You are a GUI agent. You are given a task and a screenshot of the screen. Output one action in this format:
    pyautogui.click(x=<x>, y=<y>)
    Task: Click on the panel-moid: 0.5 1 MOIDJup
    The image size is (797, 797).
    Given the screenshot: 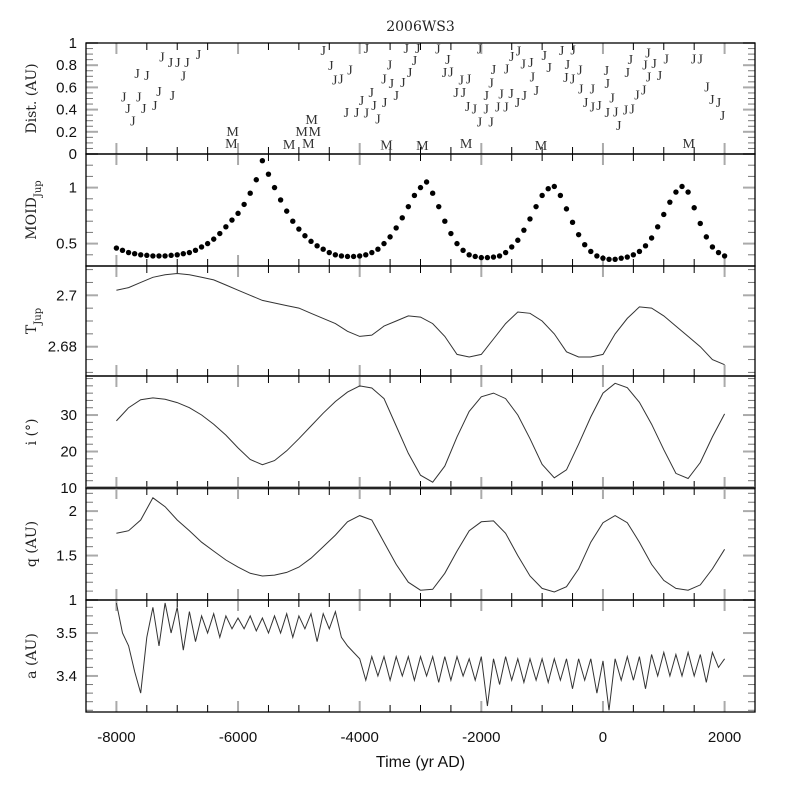 What is the action you would take?
    pyautogui.click(x=390, y=210)
    